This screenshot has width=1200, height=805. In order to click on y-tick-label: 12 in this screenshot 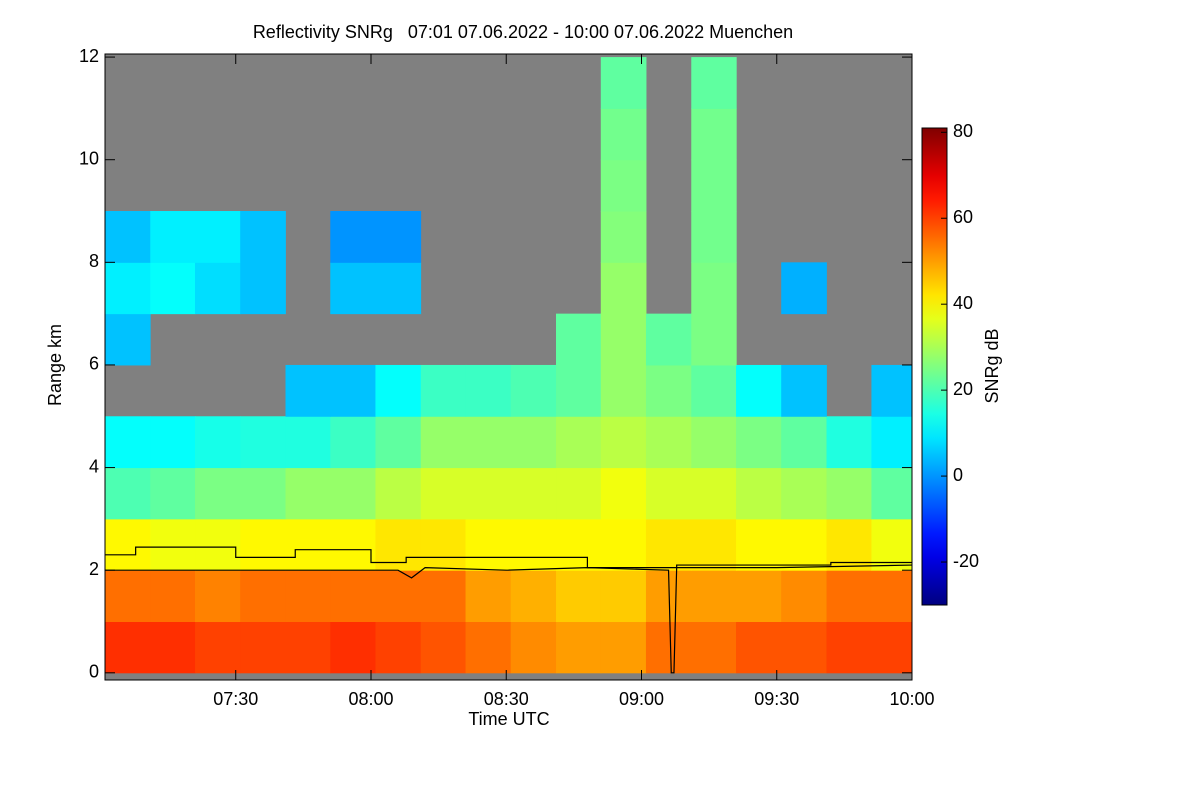, I will do `click(89, 56)`.